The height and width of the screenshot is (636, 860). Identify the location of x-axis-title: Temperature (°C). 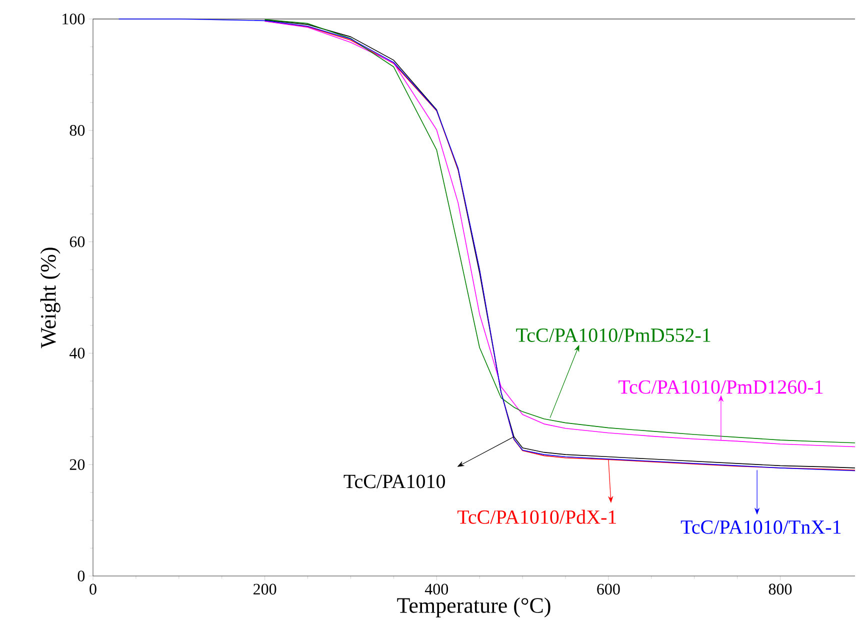
(473, 607).